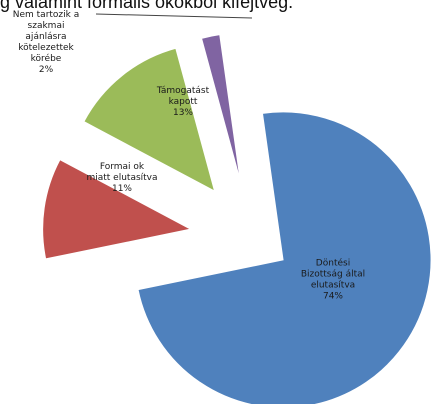  What do you see at coordinates (174, 16) in the screenshot?
I see `leader-line-nem-tartozik` at bounding box center [174, 16].